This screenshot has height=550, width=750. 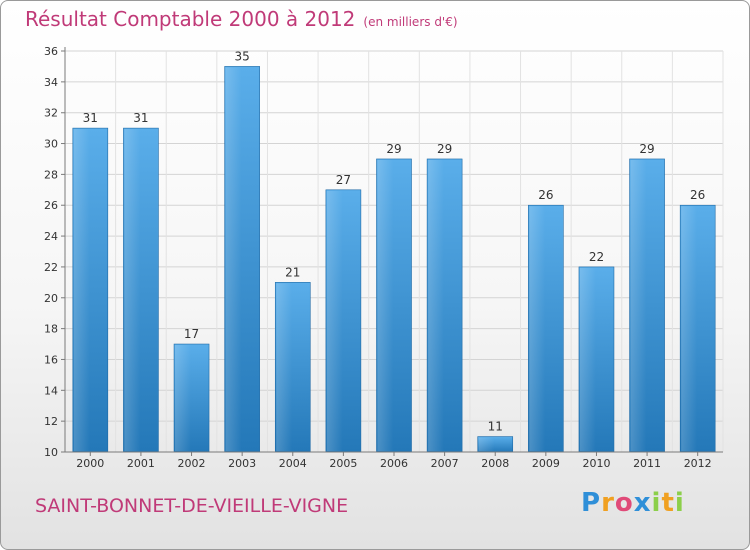 What do you see at coordinates (51, 267) in the screenshot?
I see `y-tick-label: 22` at bounding box center [51, 267].